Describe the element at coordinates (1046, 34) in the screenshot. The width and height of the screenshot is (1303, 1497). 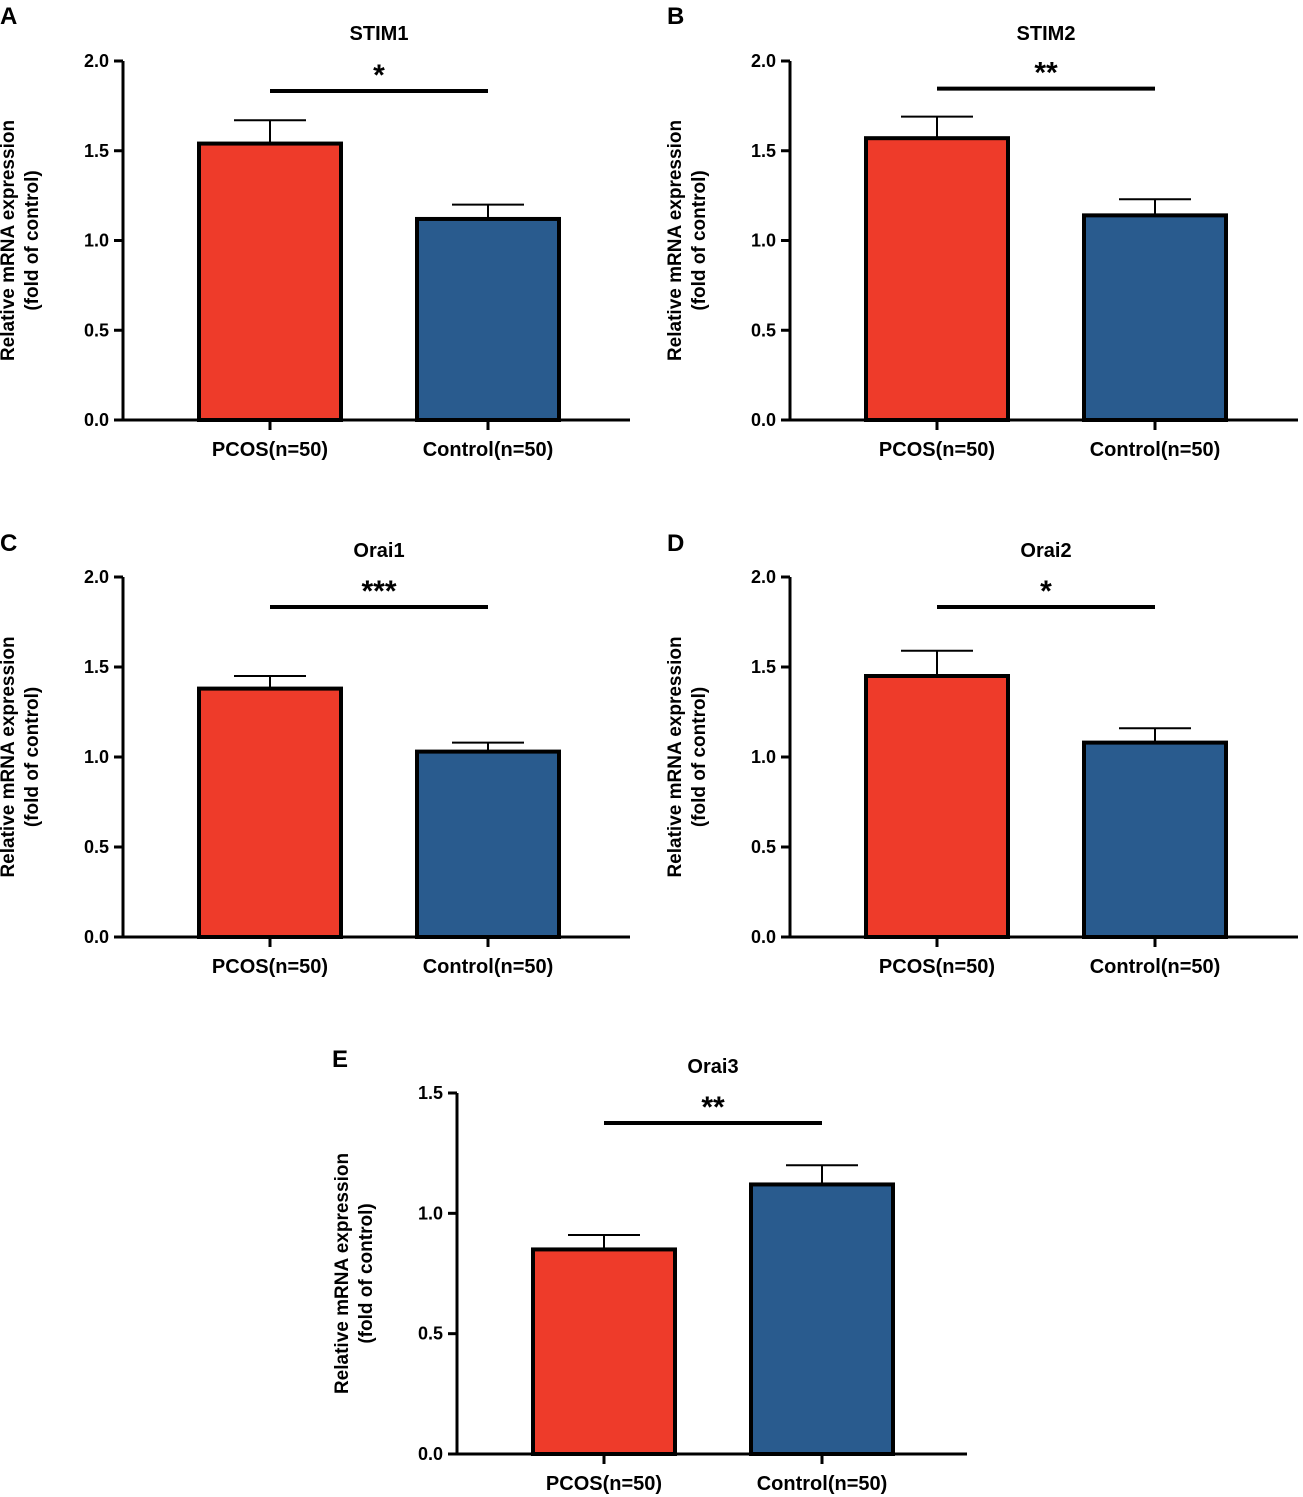
I see `chart-title: STIM2` at that location.